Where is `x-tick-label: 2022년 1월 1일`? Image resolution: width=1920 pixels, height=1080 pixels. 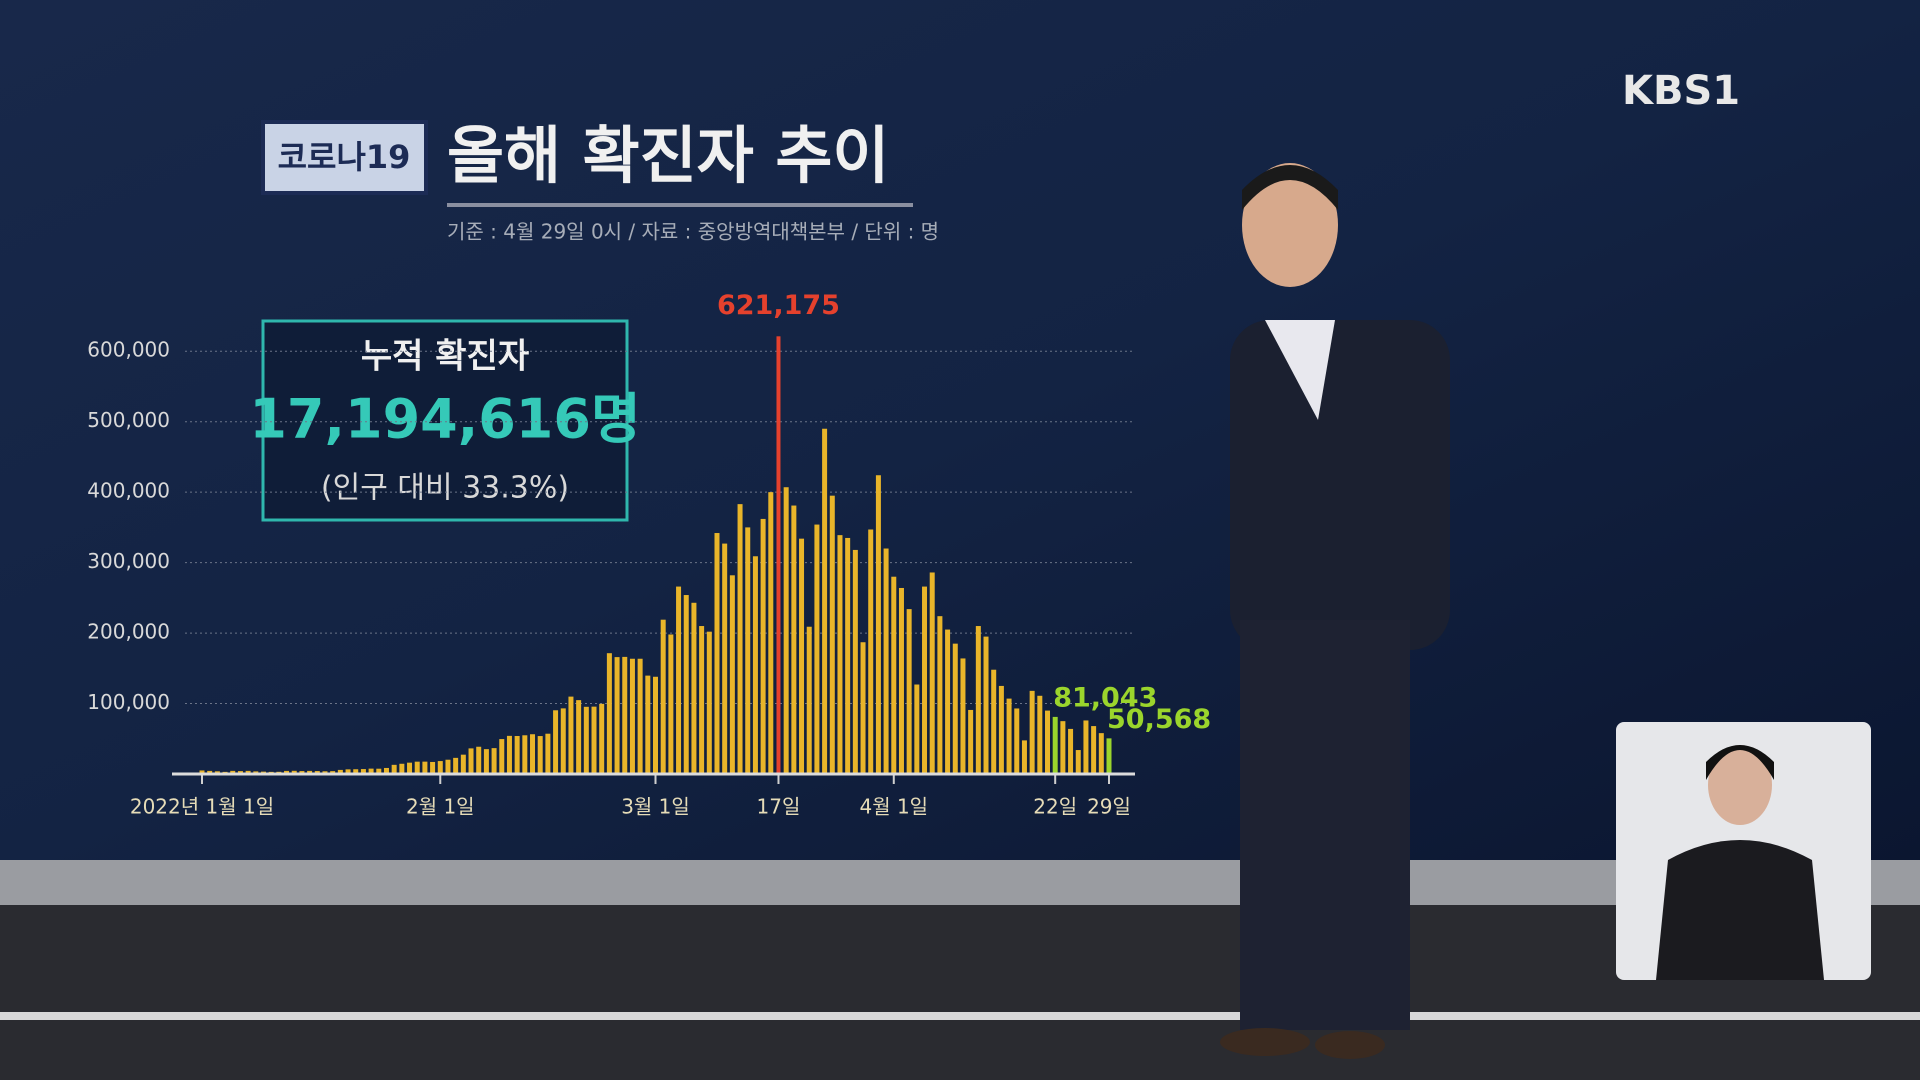
x-tick-label: 2022년 1월 1일 is located at coordinates (202, 807).